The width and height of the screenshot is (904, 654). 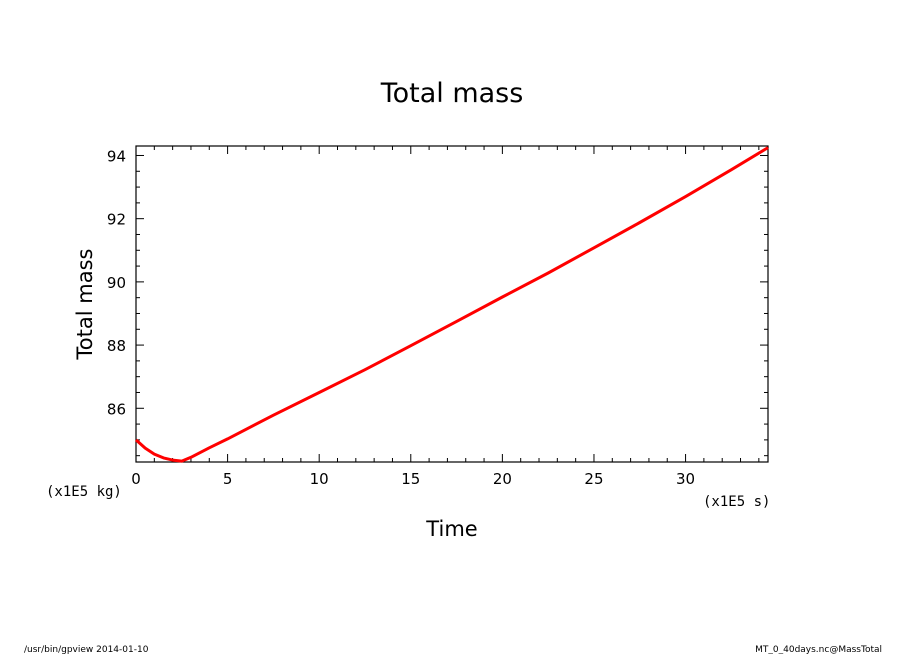 What do you see at coordinates (593, 479) in the screenshot?
I see `x-tick-label: 25` at bounding box center [593, 479].